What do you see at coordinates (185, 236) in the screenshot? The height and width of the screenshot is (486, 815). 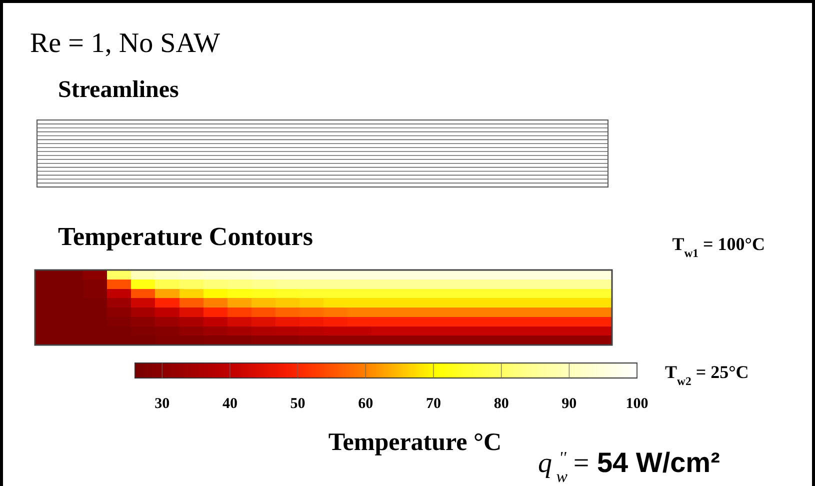 I see `text: Temperature Contours` at bounding box center [185, 236].